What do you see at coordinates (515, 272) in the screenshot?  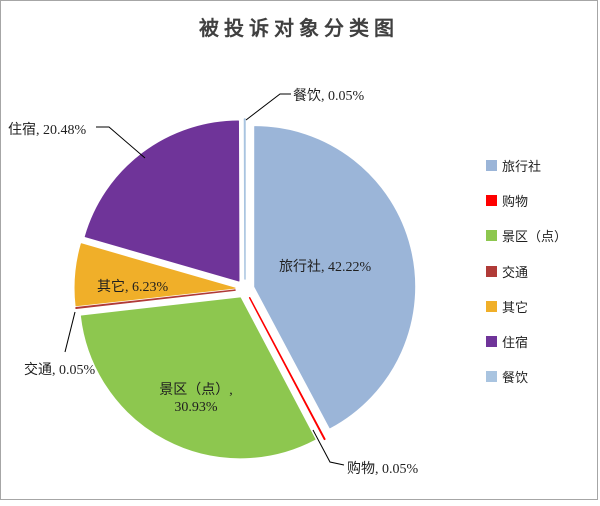 I see `legend-label-transport: 交通` at bounding box center [515, 272].